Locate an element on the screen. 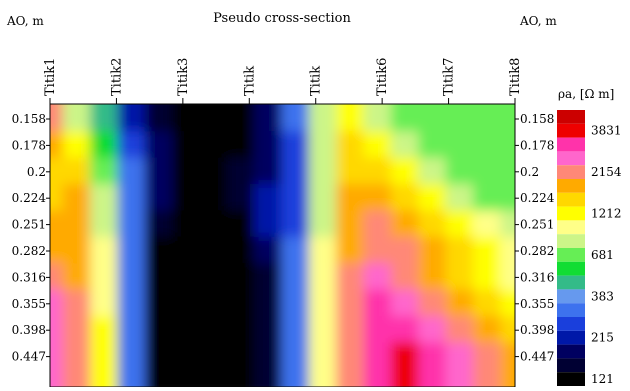 Image resolution: width=630 pixels, height=391 pixels. y-tick-label-right: 0.355 is located at coordinates (537, 304).